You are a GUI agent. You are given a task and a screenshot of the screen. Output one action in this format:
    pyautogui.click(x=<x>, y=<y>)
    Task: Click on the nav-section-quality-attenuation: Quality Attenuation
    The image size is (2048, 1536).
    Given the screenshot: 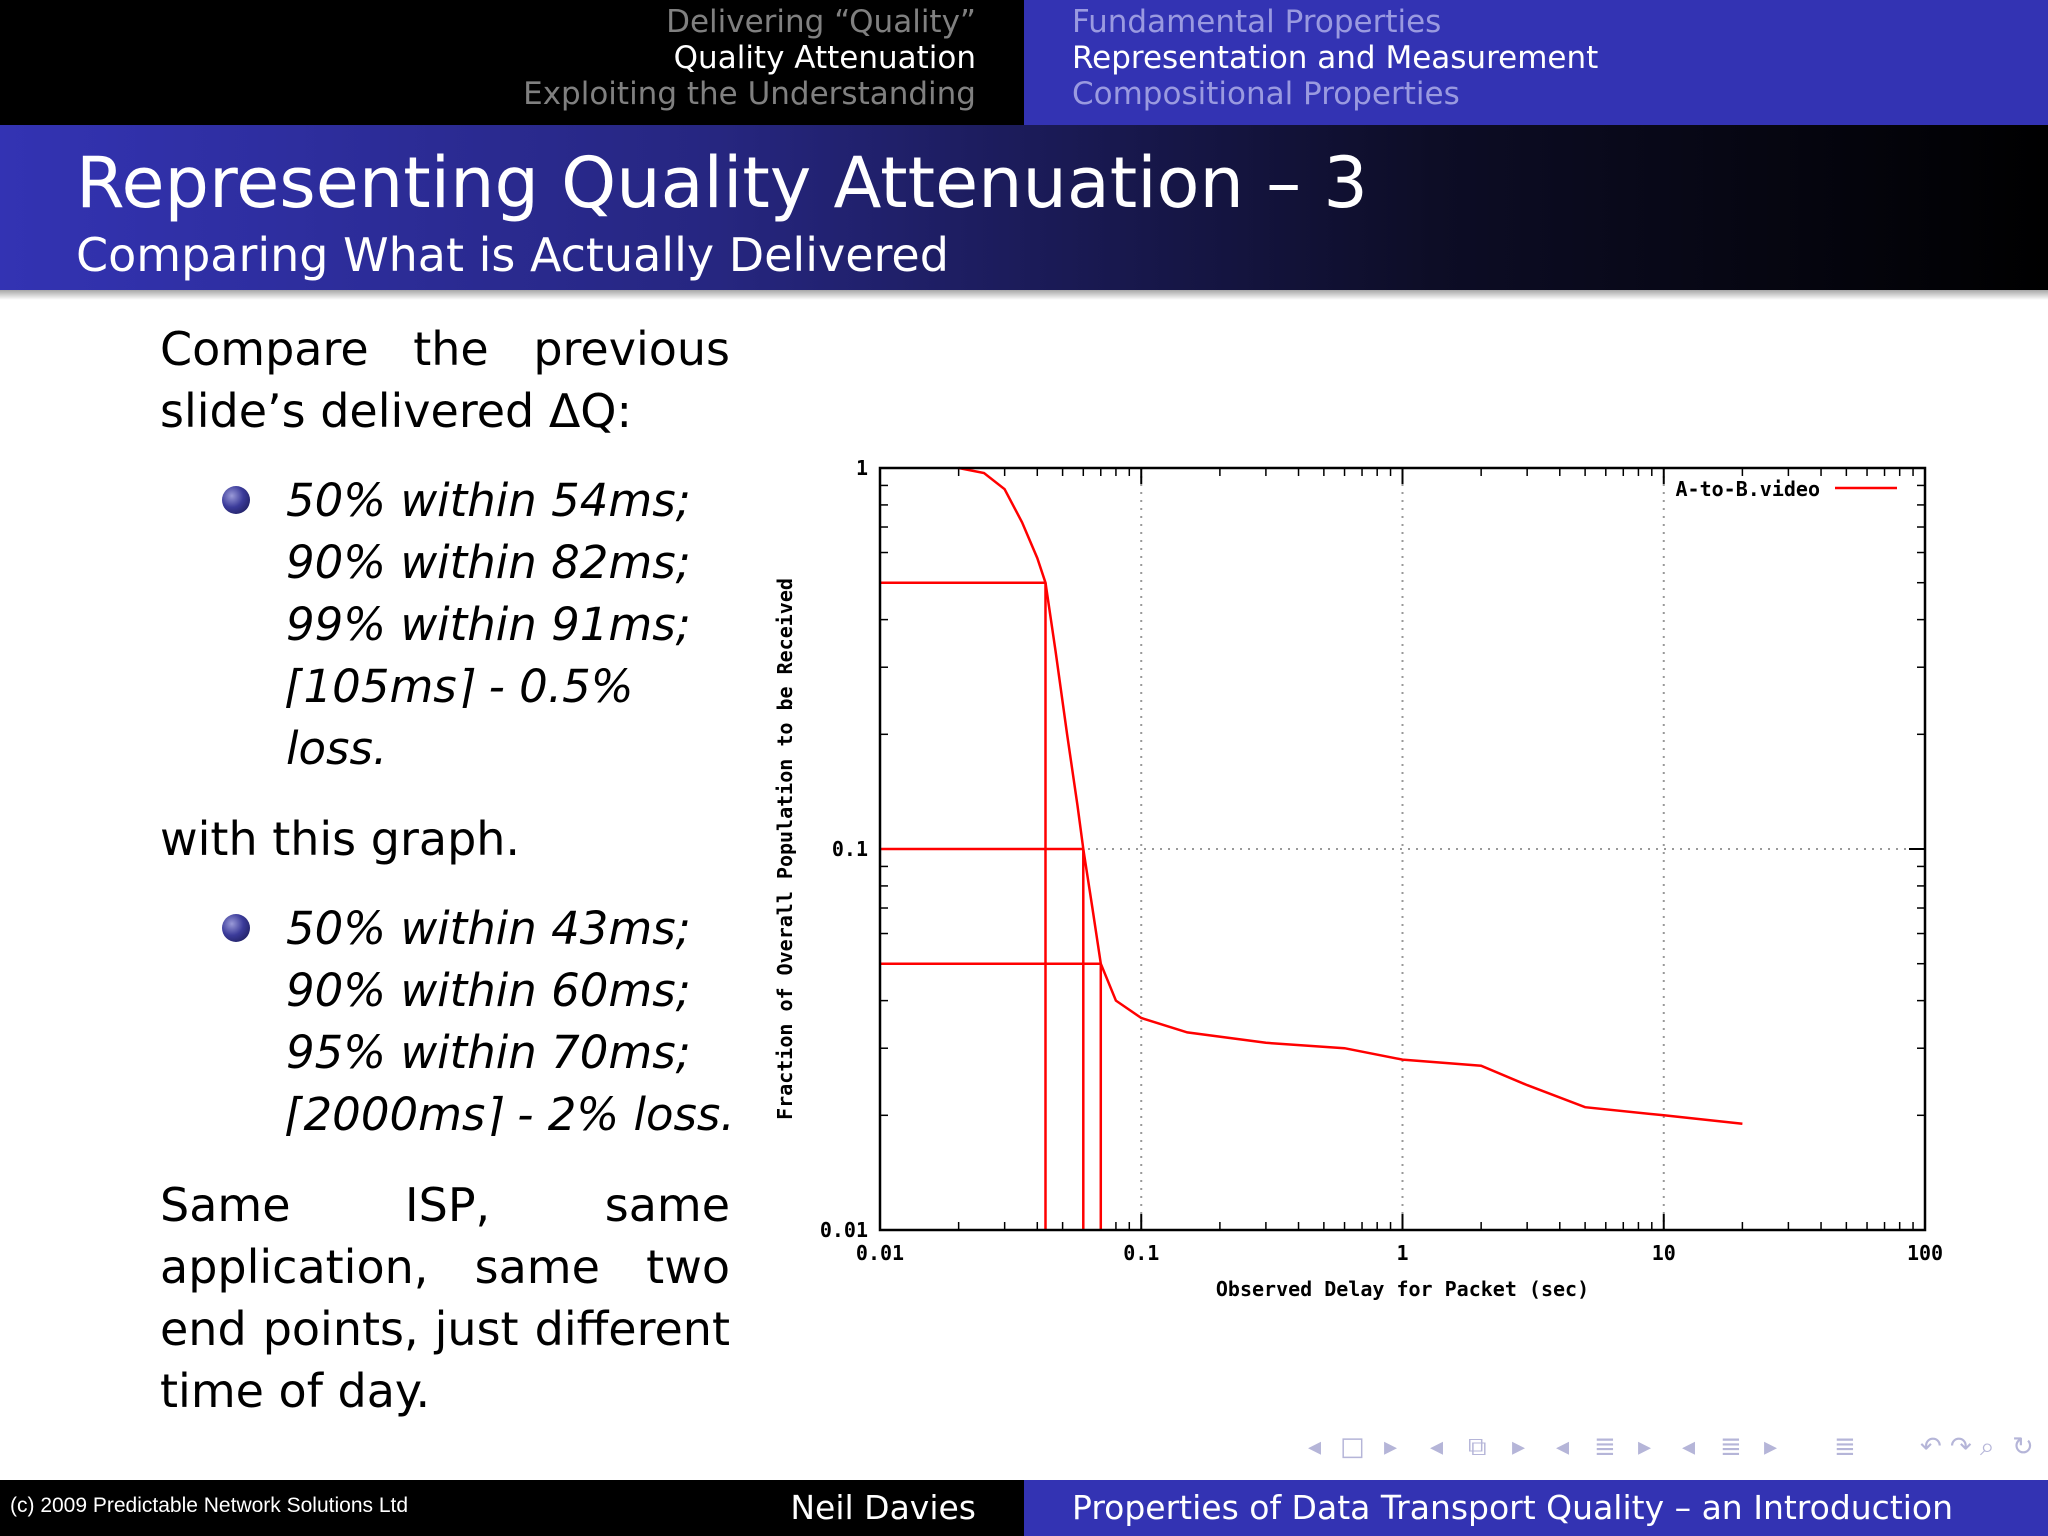 What is the action you would take?
    pyautogui.click(x=824, y=58)
    